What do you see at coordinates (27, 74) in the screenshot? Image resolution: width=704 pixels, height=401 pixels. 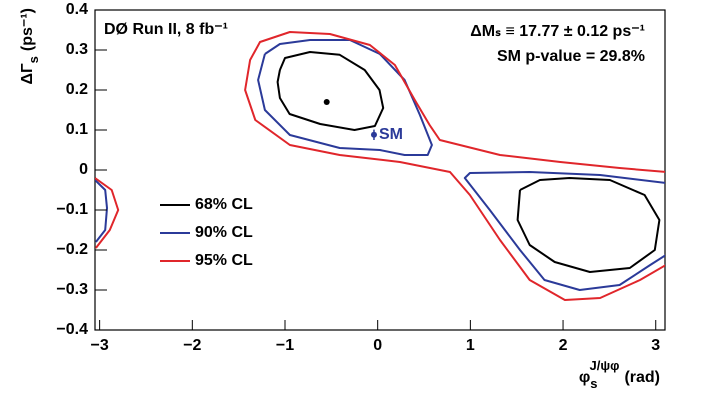 I see `y-label-symbol: ΔΓ` at bounding box center [27, 74].